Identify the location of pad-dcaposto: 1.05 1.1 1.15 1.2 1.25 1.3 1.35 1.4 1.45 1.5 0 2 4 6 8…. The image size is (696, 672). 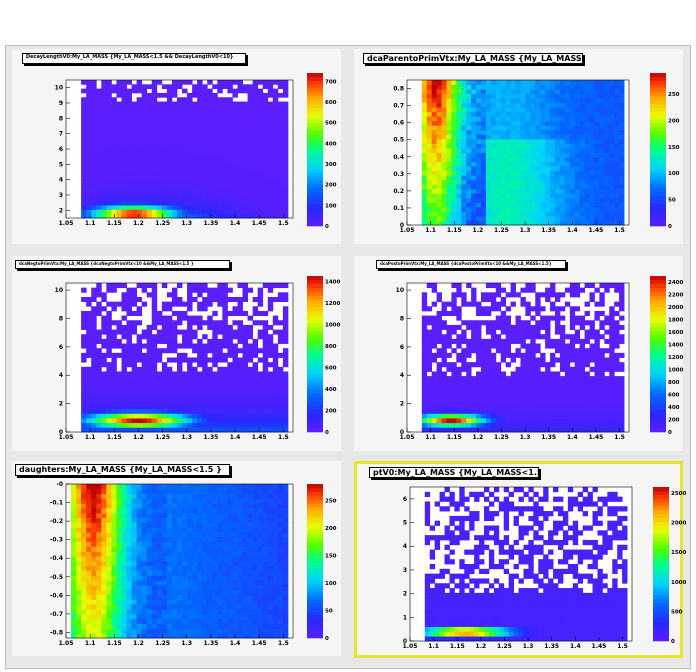
(518, 353).